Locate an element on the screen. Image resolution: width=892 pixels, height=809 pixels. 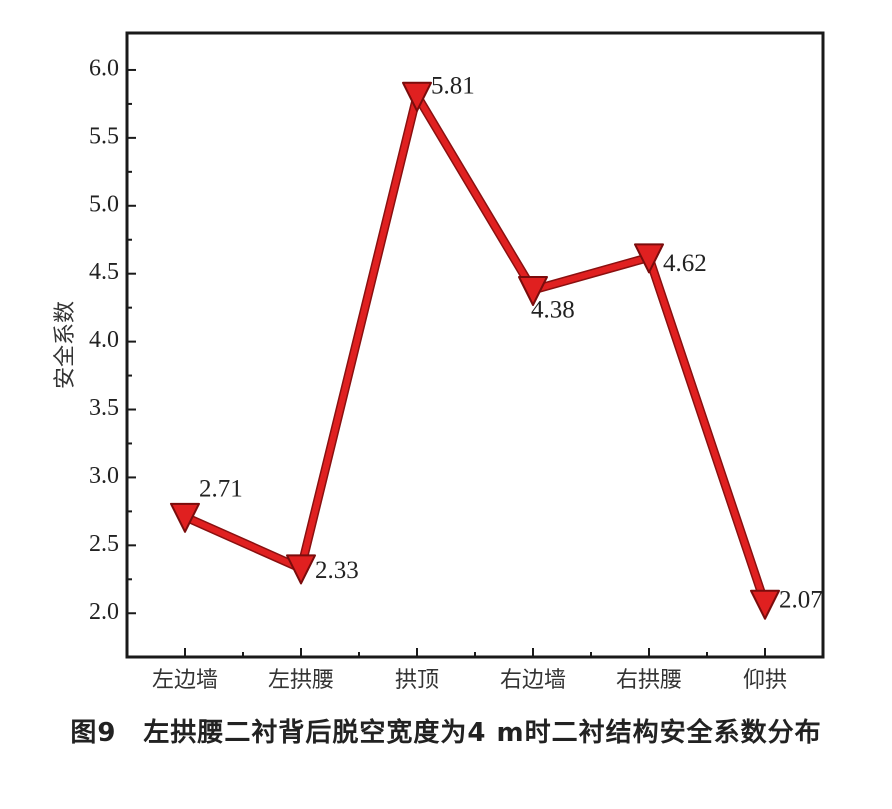
x-tick-label: 拱顶 is located at coordinates (417, 680).